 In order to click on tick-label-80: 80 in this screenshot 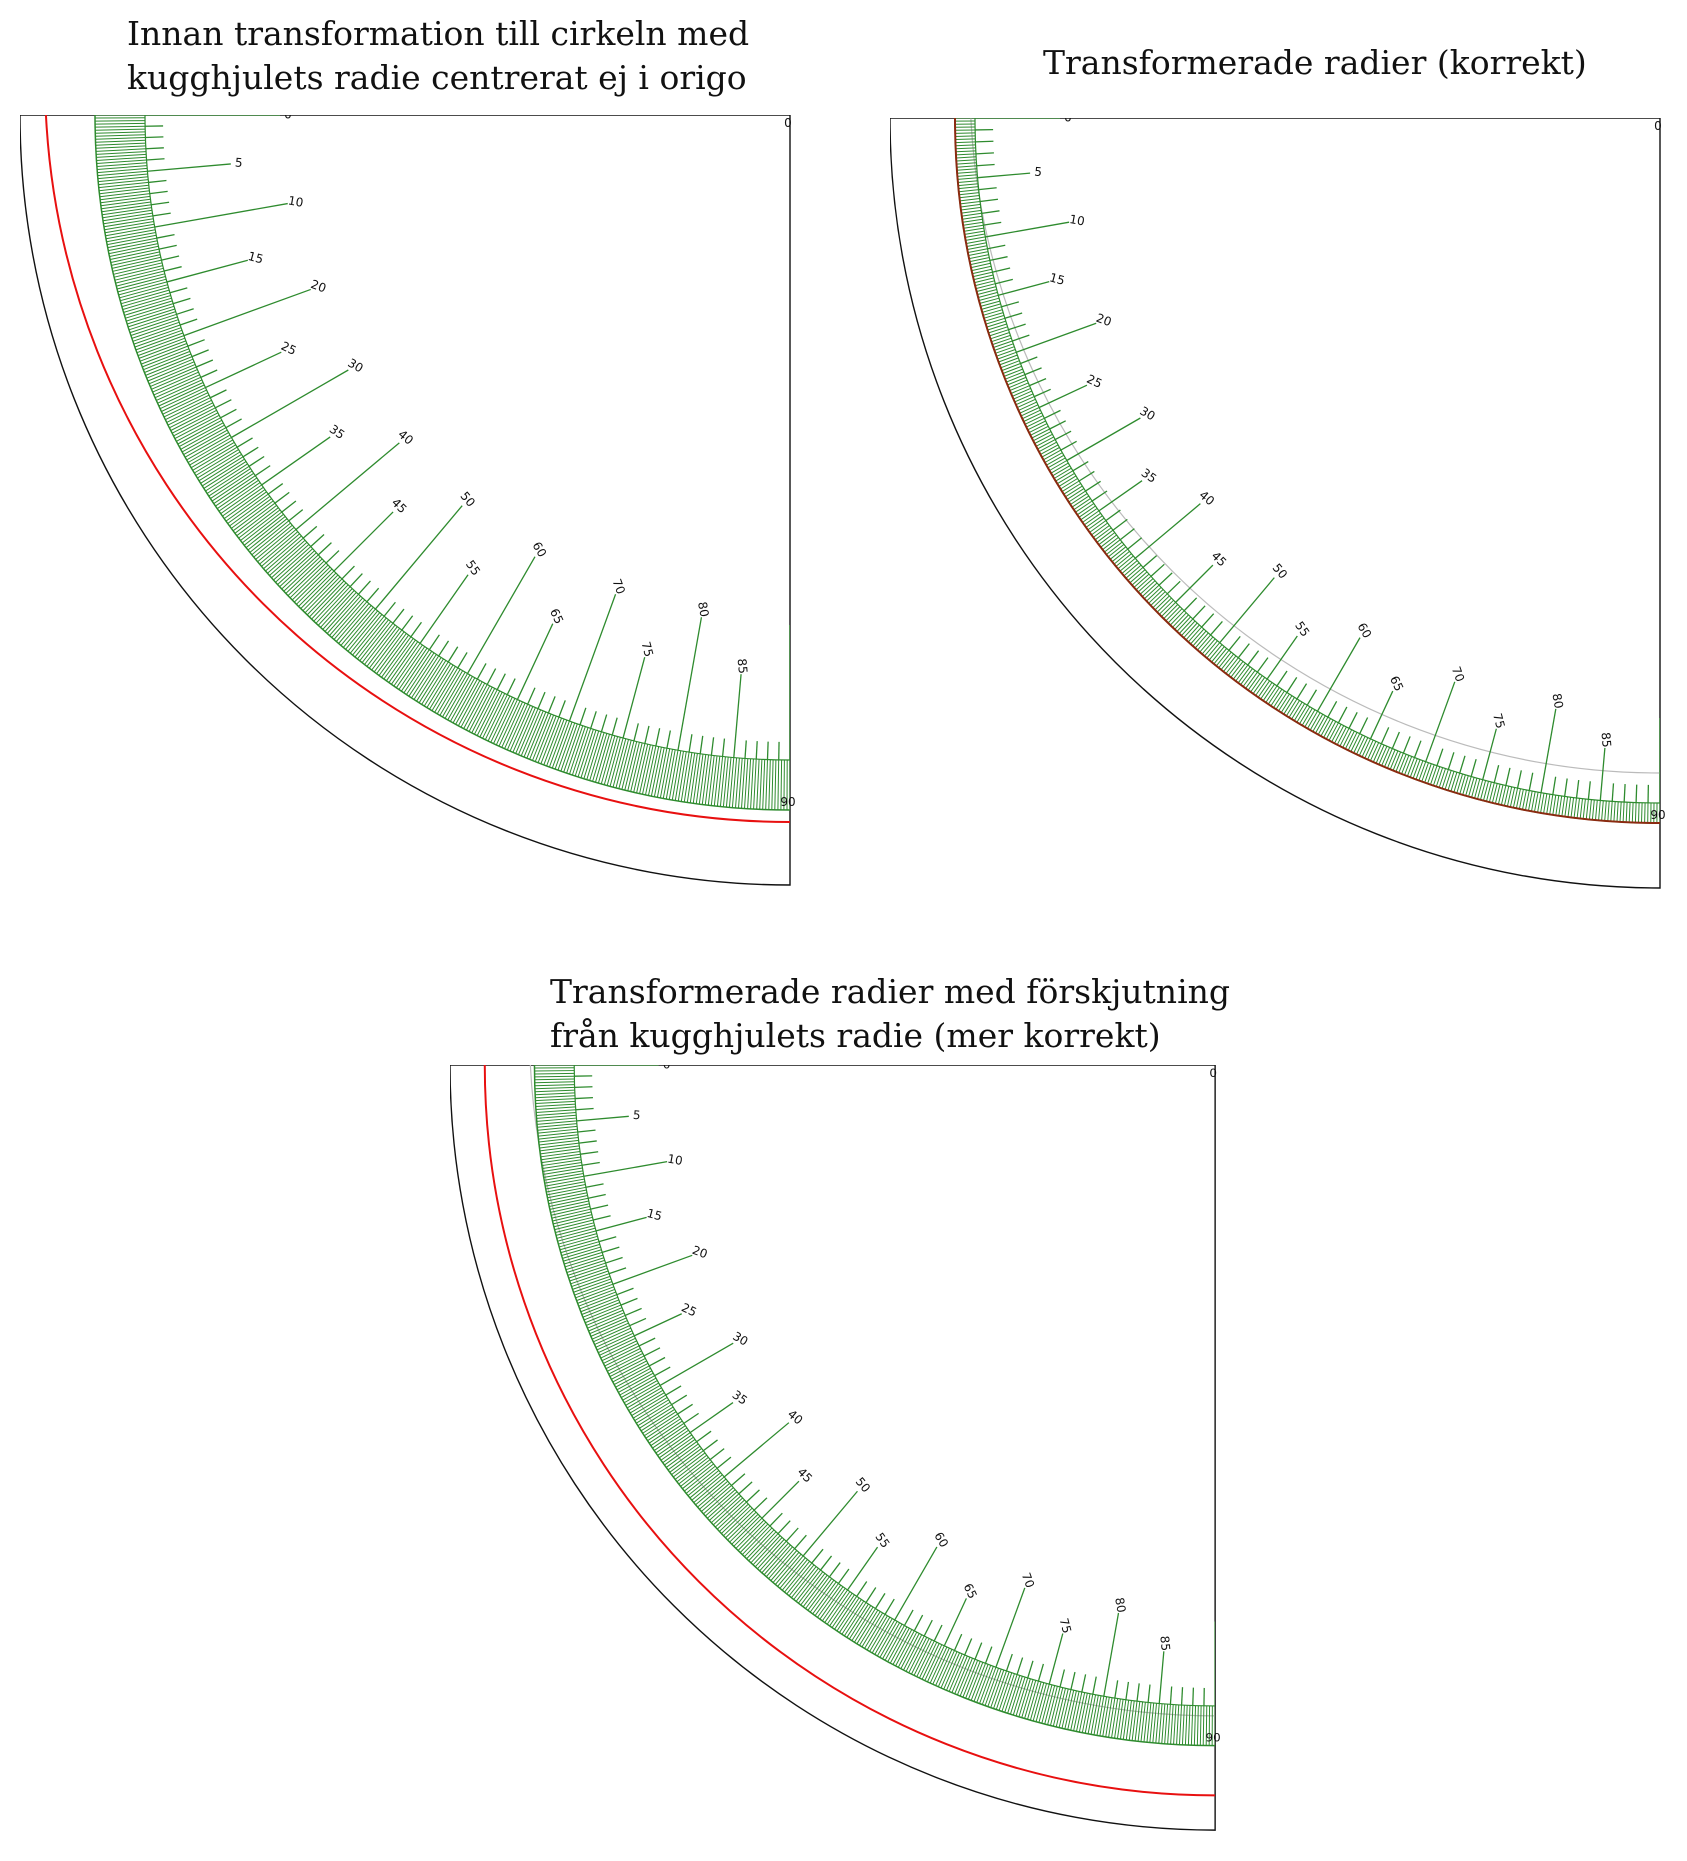, I will do `click(1120, 1604)`.